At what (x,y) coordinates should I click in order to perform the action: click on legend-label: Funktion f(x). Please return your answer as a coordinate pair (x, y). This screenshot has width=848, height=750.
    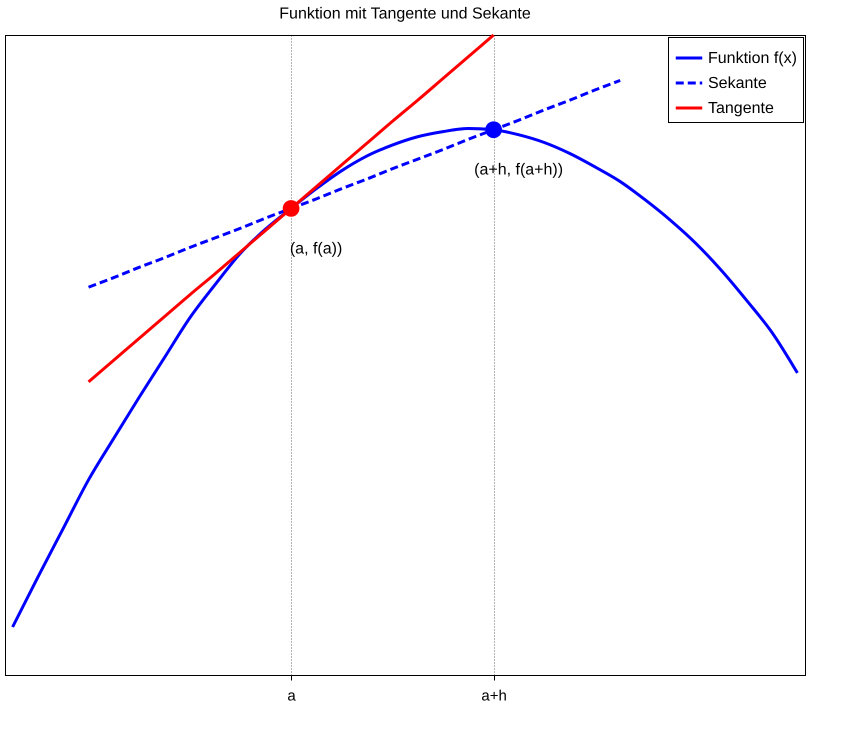
    Looking at the image, I should click on (752, 58).